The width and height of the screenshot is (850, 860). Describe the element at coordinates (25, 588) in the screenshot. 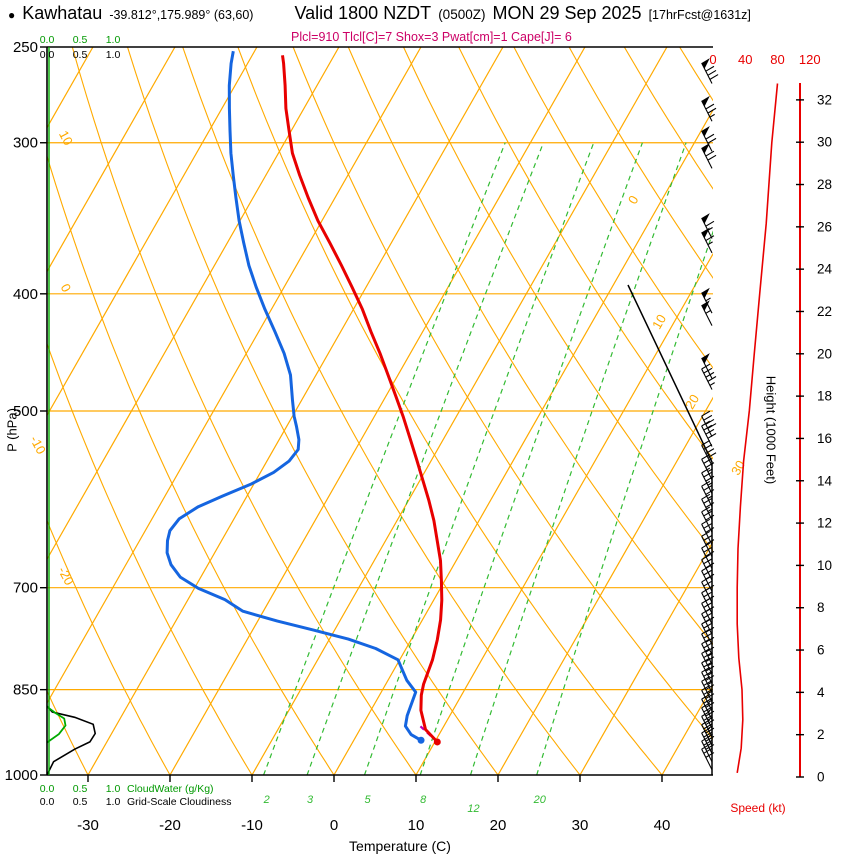

I see `svg-text: 700` at that location.